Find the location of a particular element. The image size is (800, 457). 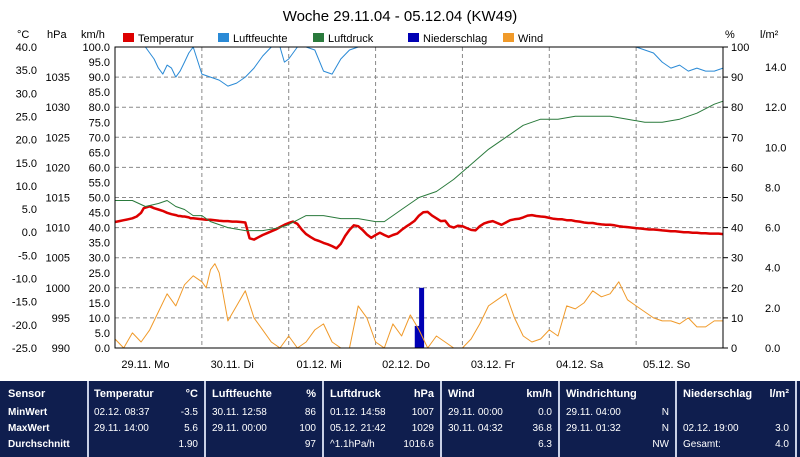

winddir-min-value: N is located at coordinates (665, 412).